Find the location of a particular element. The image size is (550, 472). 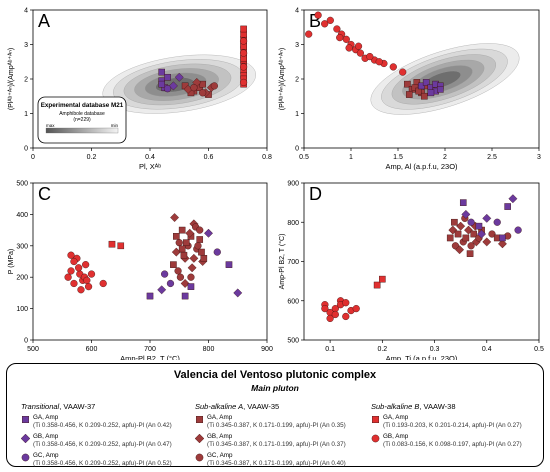

x-tick-label: 700 is located at coordinates (150, 349).